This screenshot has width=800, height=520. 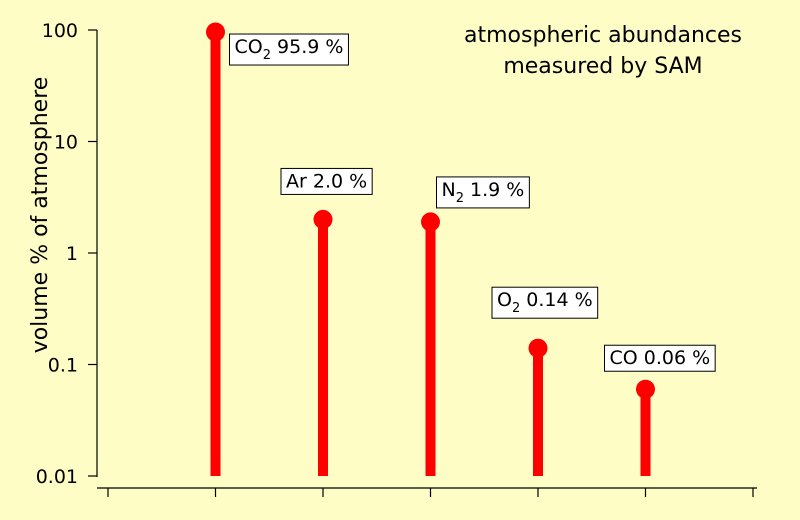 I want to click on y-tick-label: 0.01, so click(x=57, y=477).